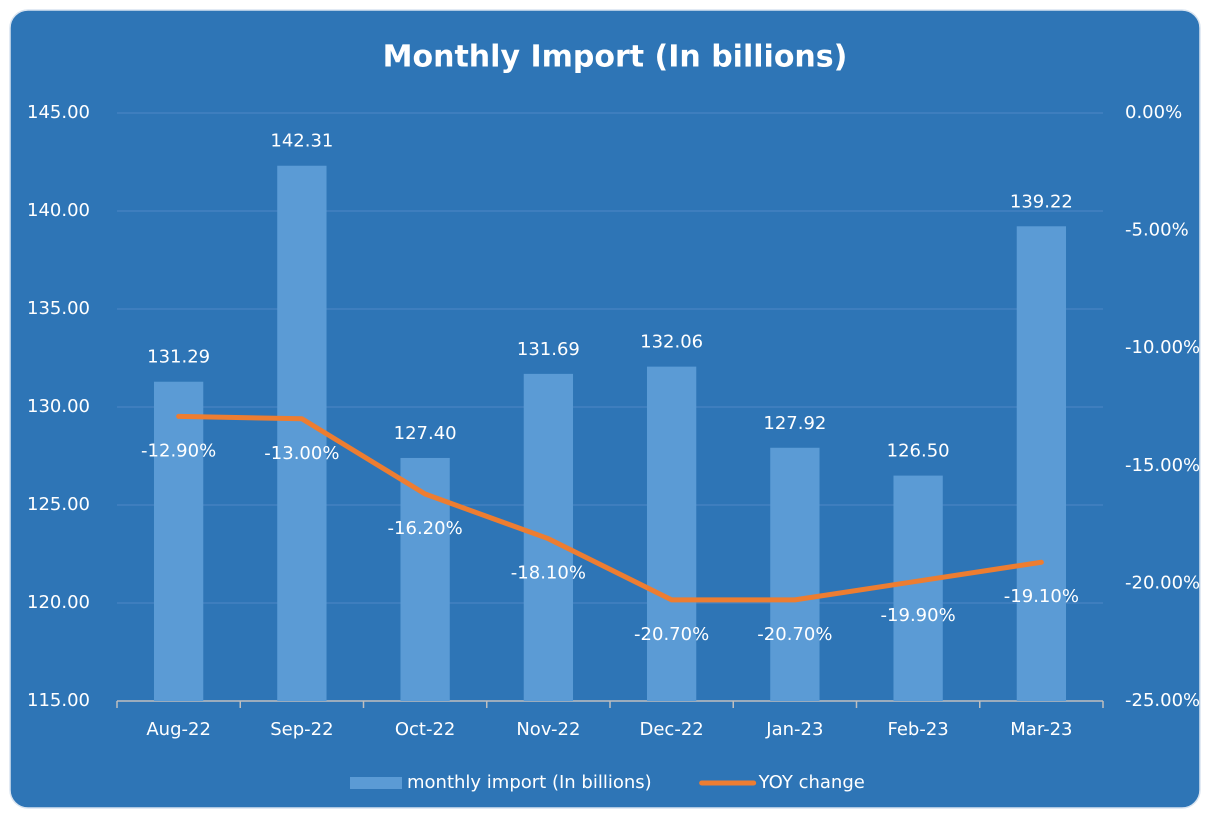  What do you see at coordinates (58, 308) in the screenshot?
I see `y-tick-label: 135.00` at bounding box center [58, 308].